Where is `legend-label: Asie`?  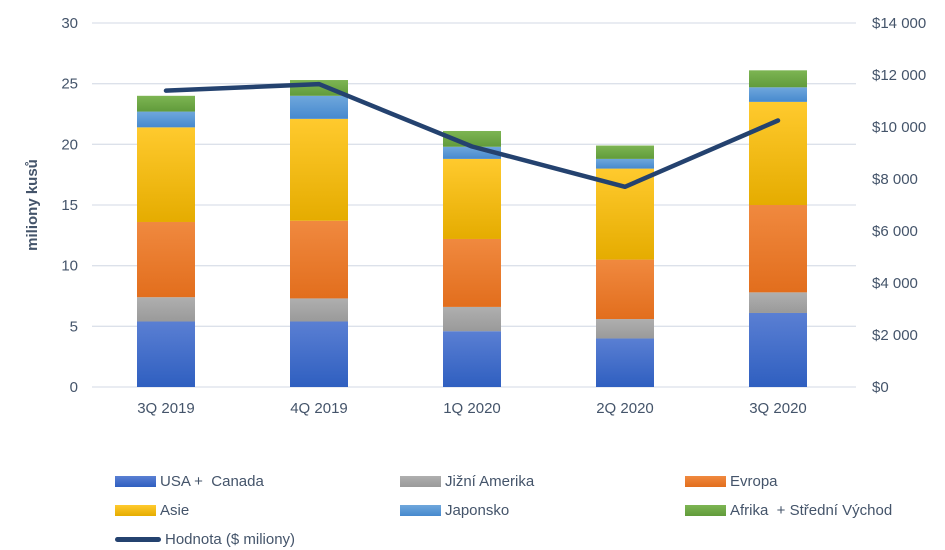 legend-label: Asie is located at coordinates (175, 510).